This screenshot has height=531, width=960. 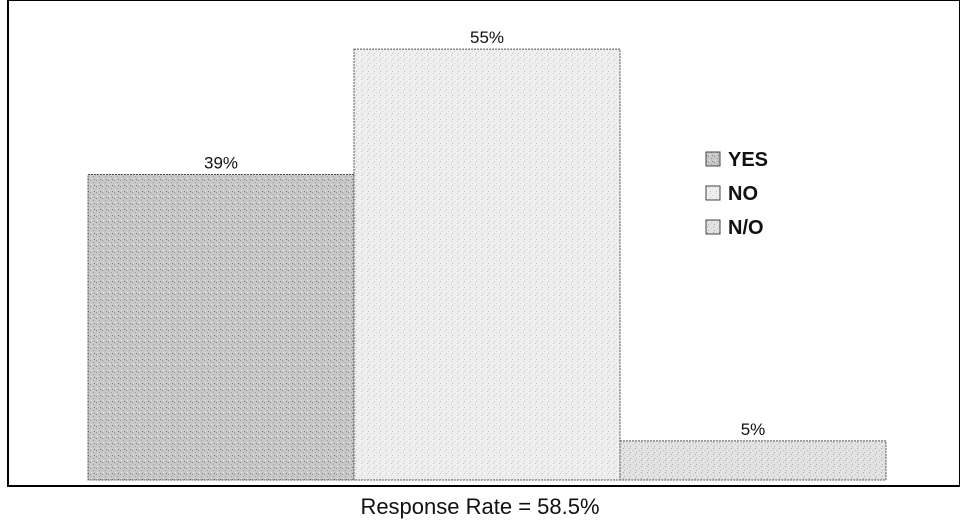 I want to click on legend: YES NO N/O, so click(x=736, y=194).